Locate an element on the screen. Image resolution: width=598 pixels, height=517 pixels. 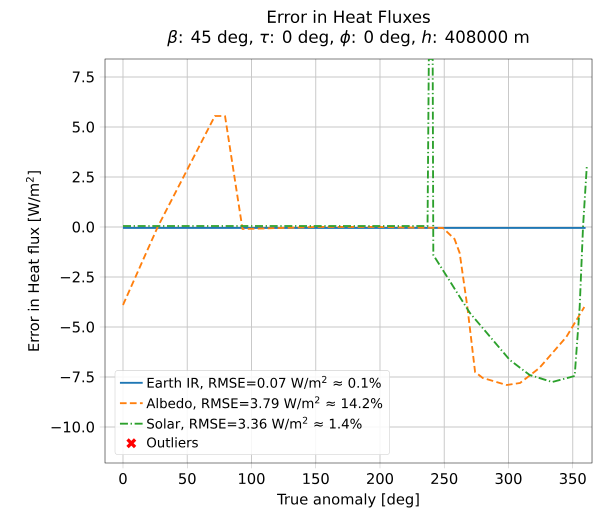
y-tick-label: 5.0 is located at coordinates (83, 127).